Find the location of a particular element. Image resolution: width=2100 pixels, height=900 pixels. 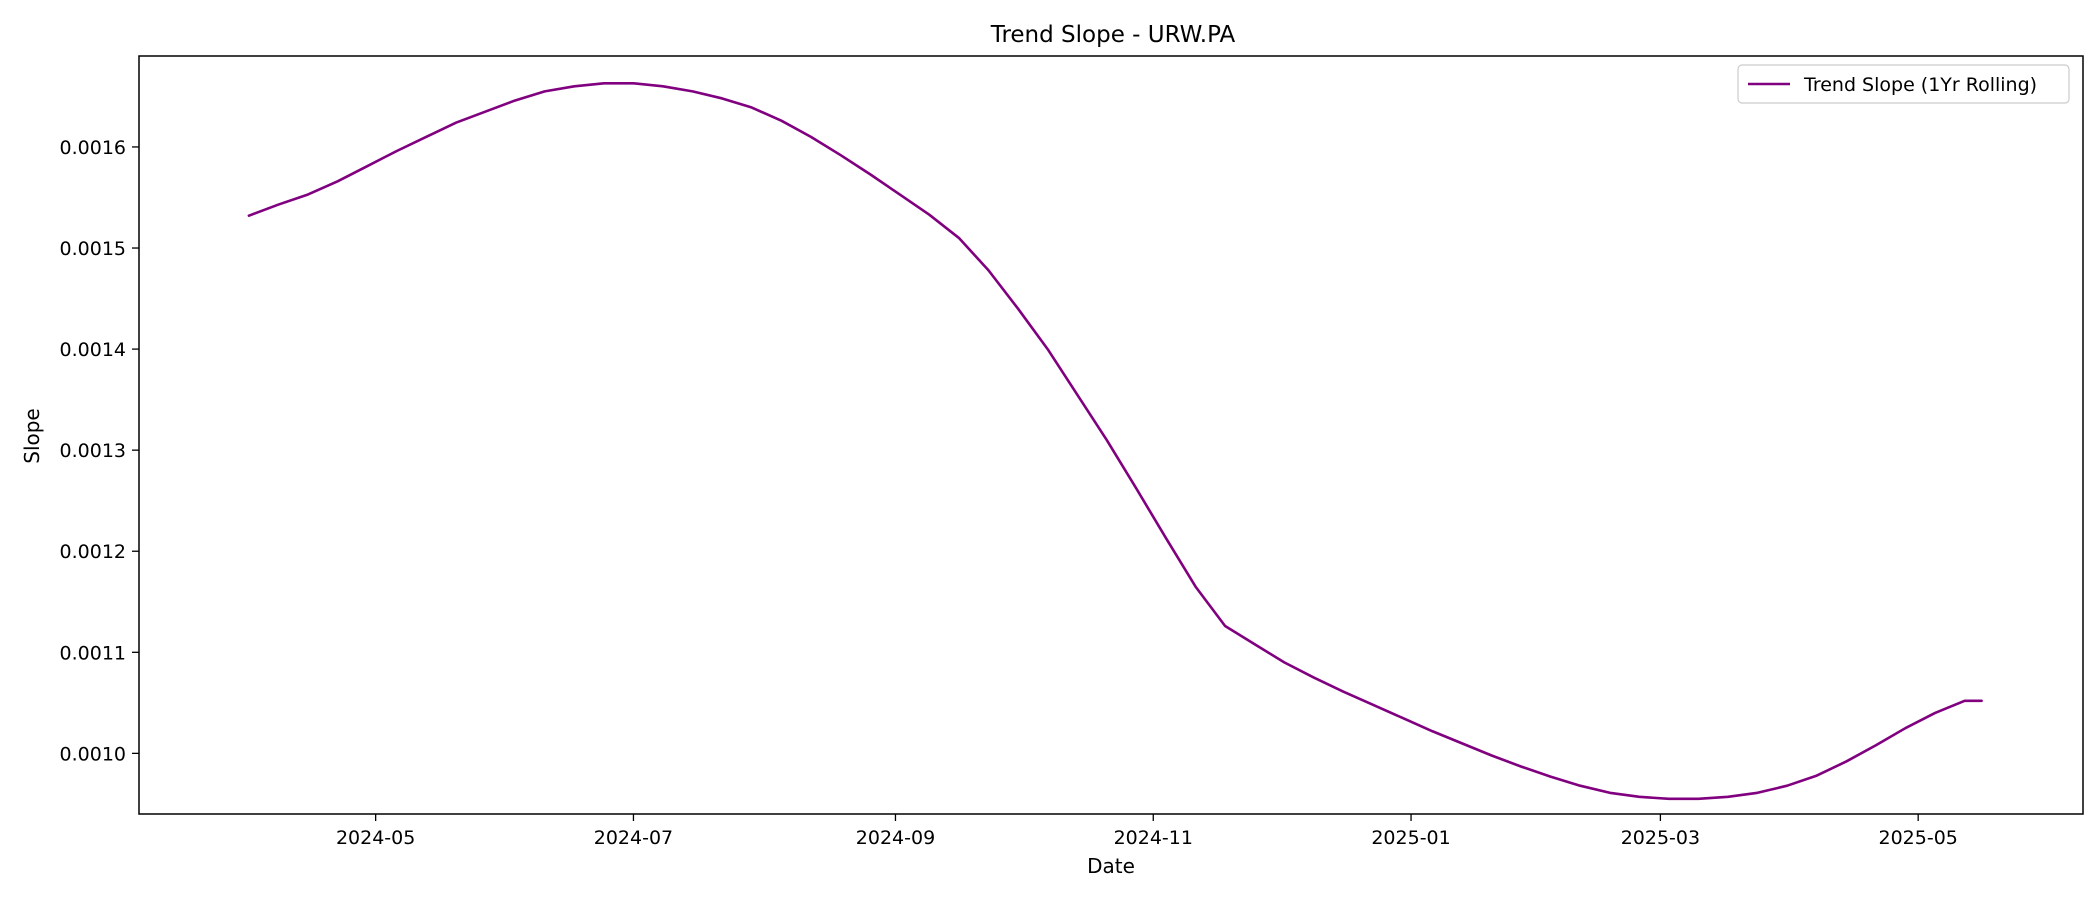

chart-title: Trend Slope - URW.PA is located at coordinates (1113, 35).